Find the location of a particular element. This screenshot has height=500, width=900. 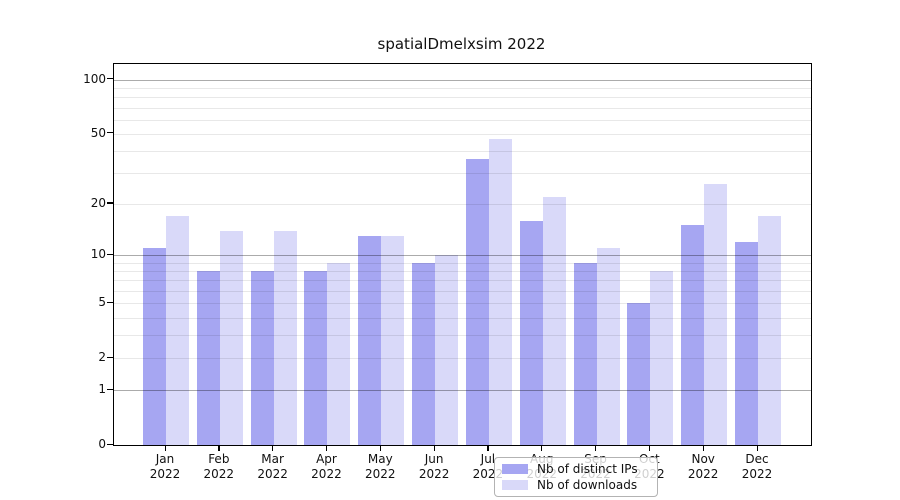

bar-jun-ips is located at coordinates (424, 353).